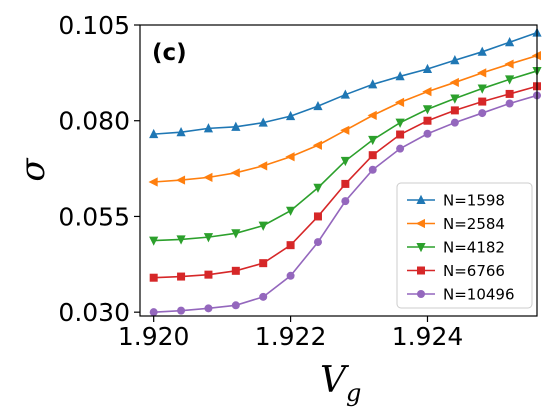 The image size is (548, 415). I want to click on y-tick-label: 0.080, so click(94, 121).